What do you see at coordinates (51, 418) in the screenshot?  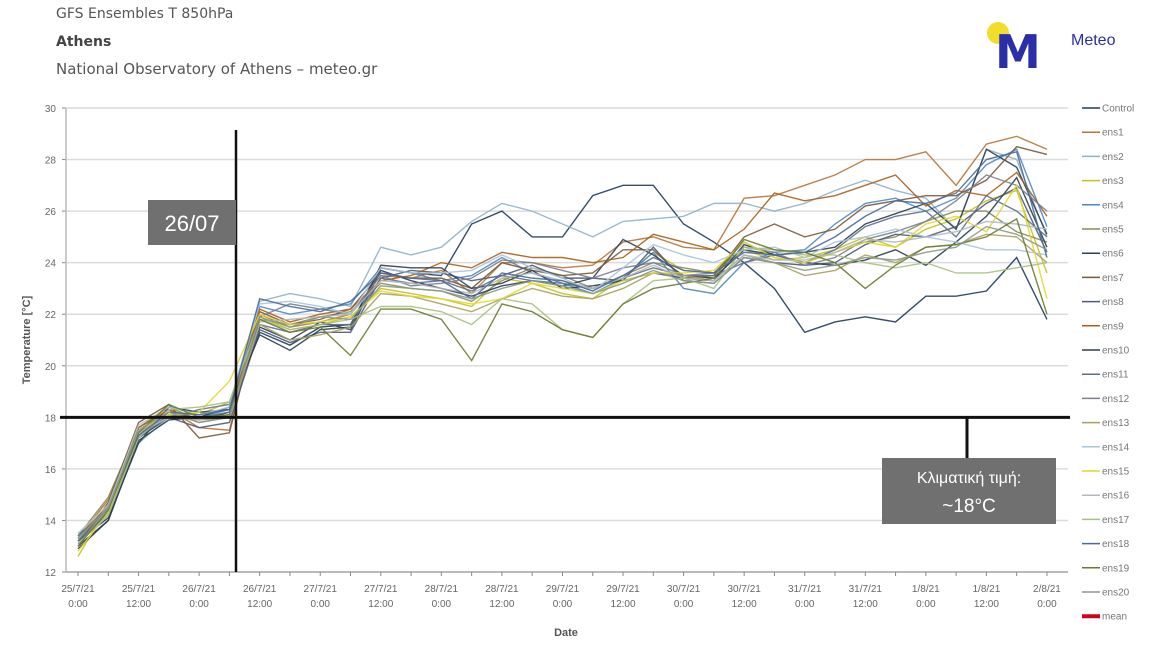 I see `y-tick-label: 18` at bounding box center [51, 418].